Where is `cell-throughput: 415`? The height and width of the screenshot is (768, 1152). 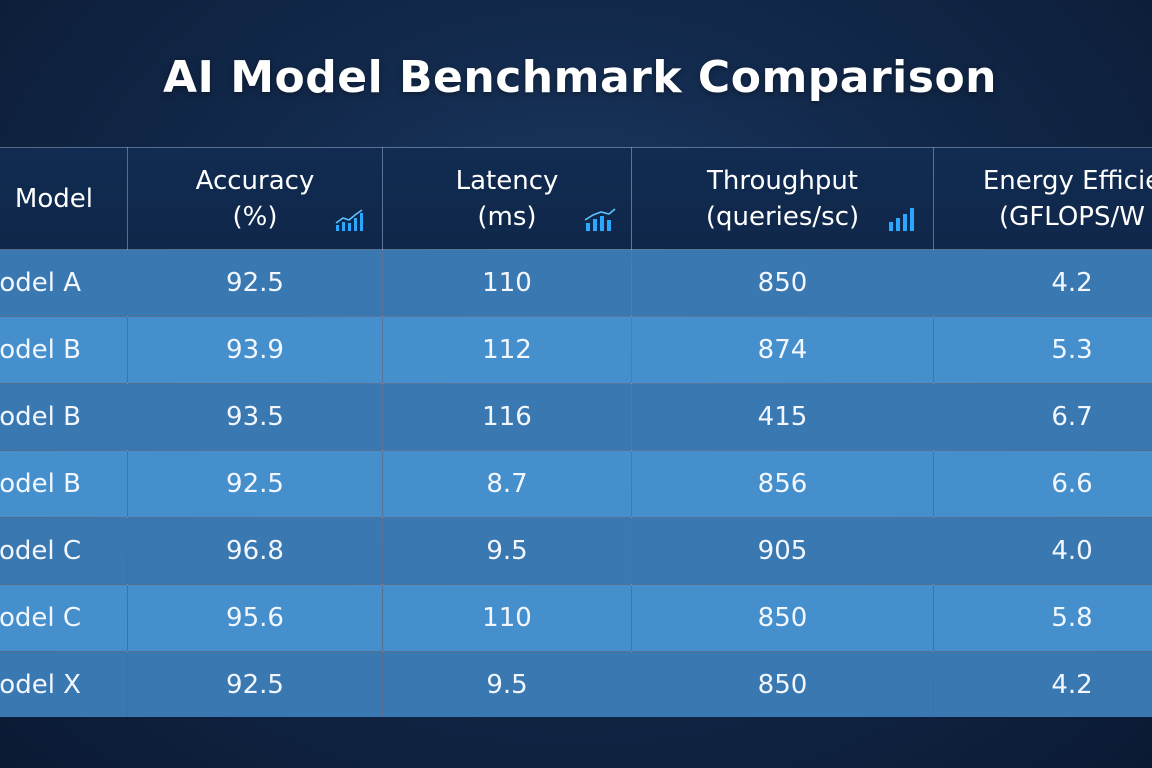
cell-throughput: 415 is located at coordinates (782, 417).